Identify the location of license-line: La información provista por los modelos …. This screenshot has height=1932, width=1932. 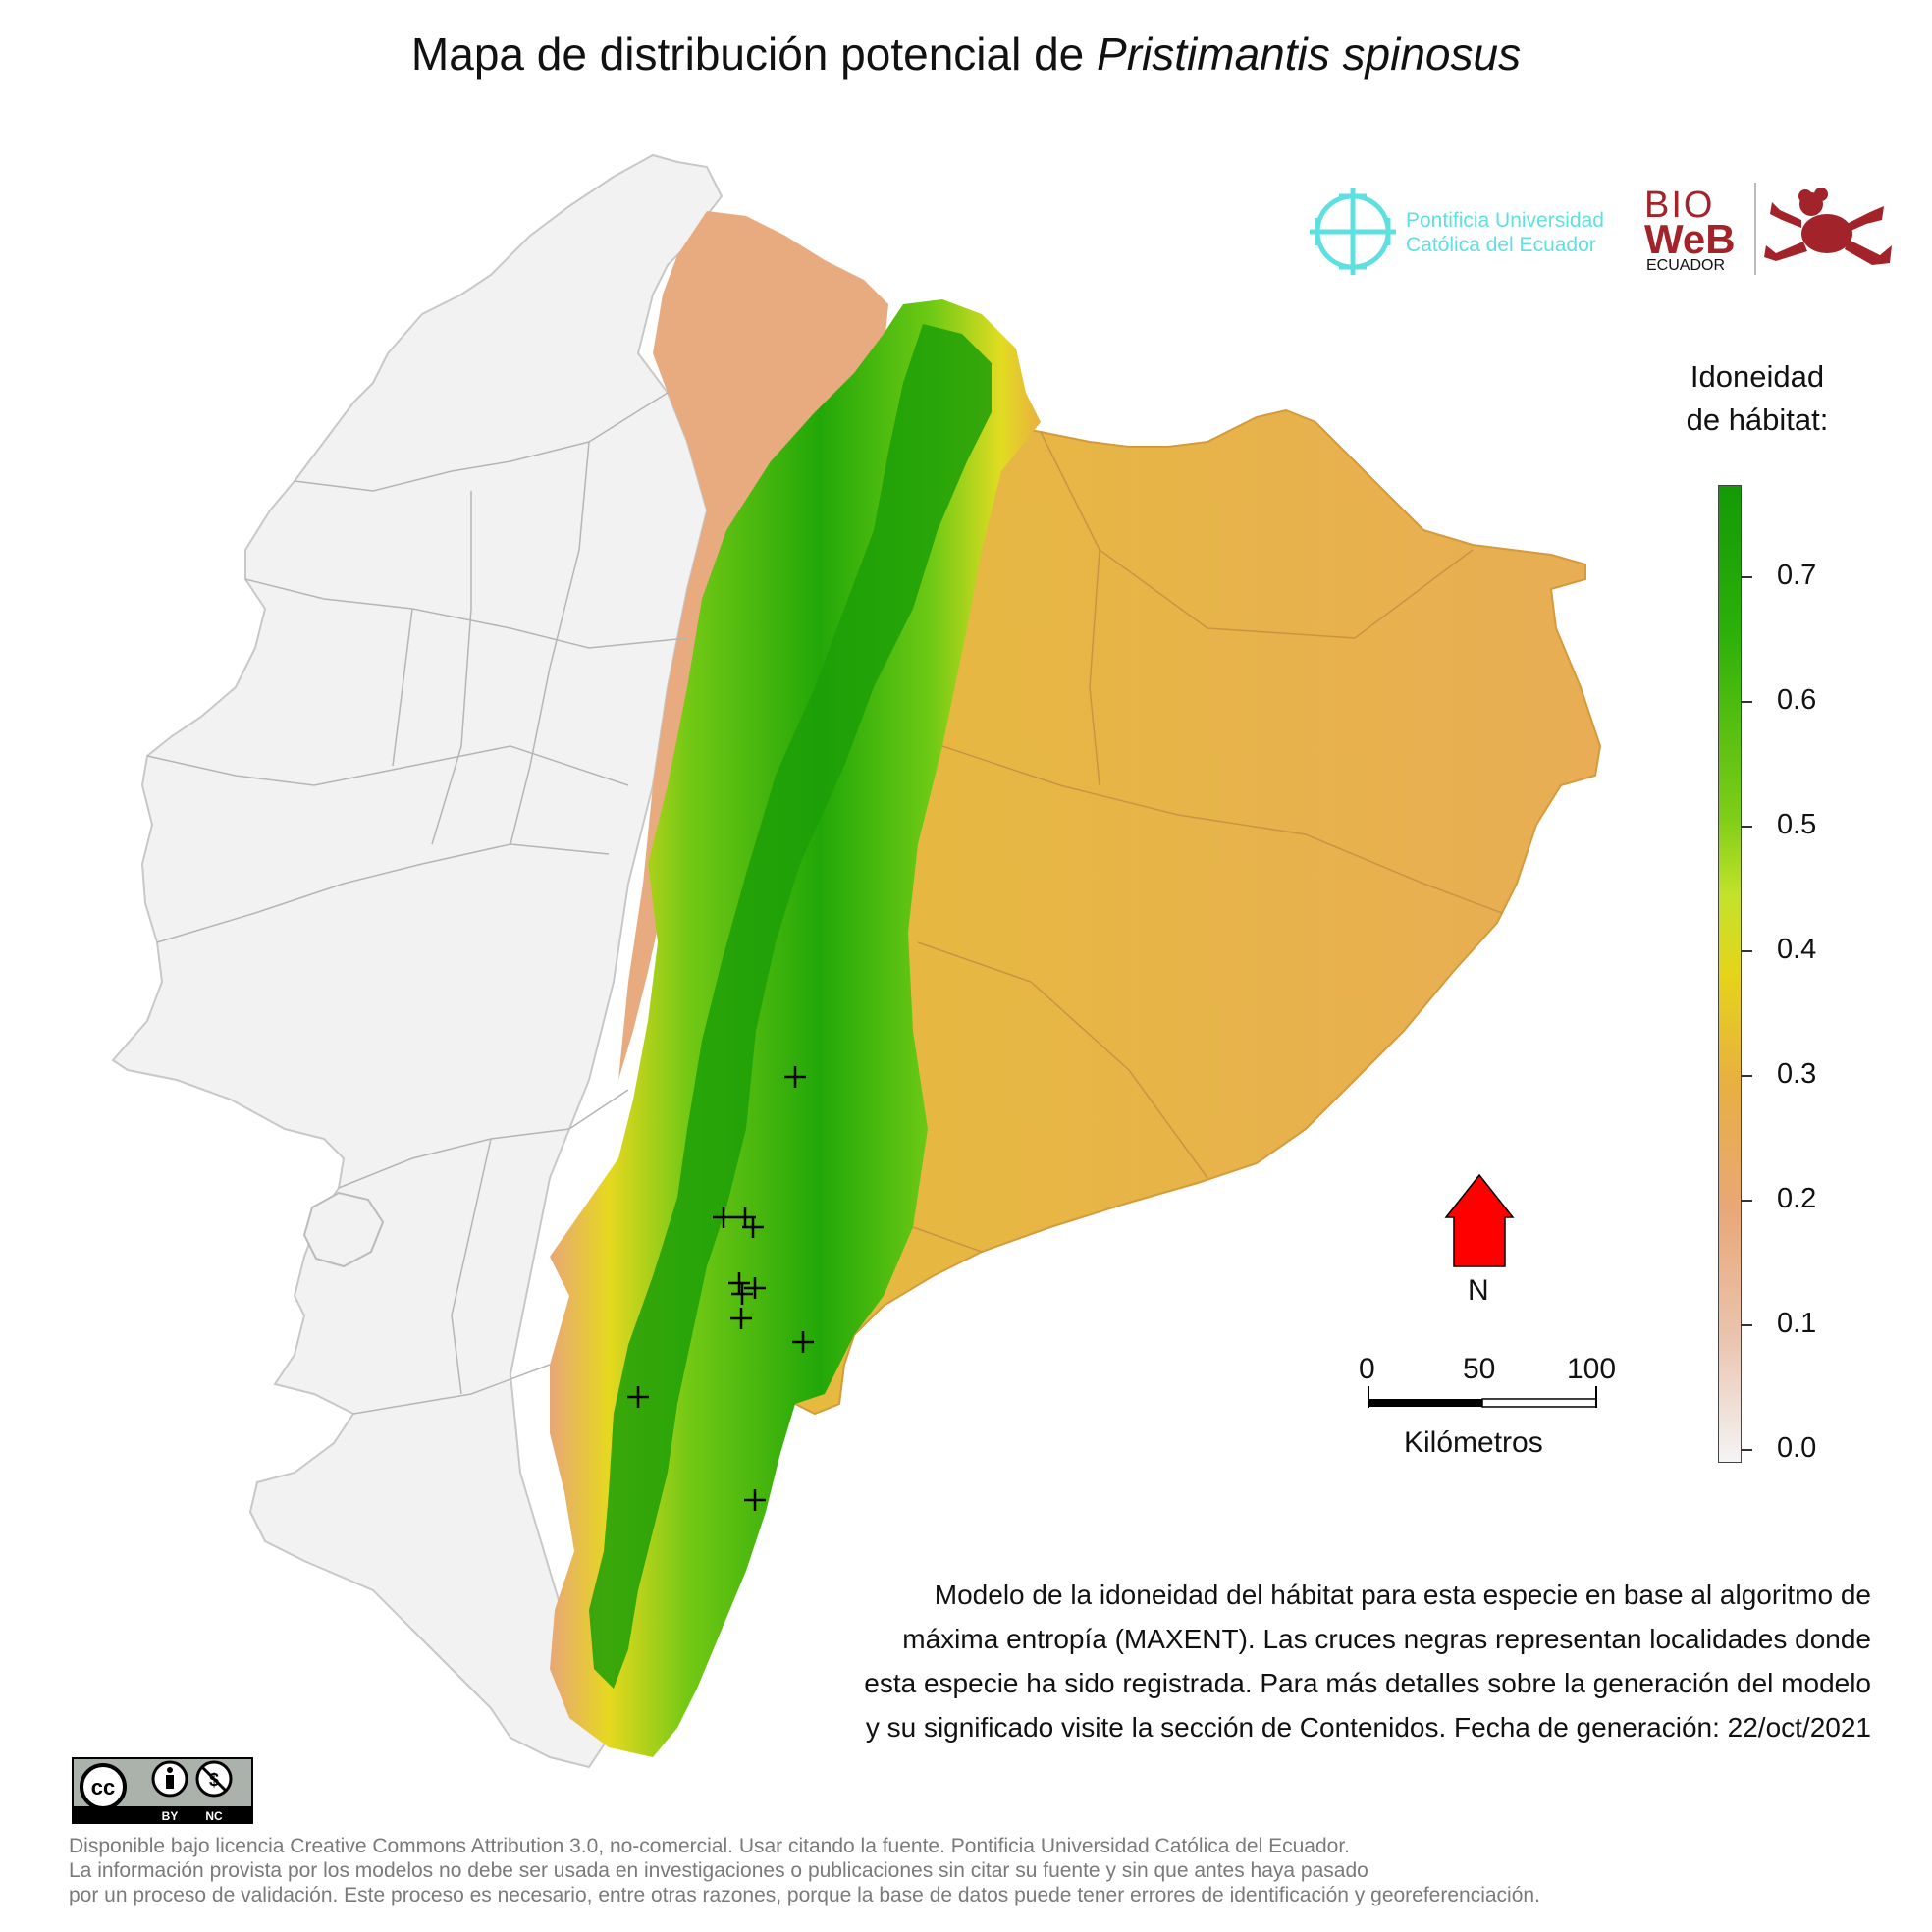
(718, 1870).